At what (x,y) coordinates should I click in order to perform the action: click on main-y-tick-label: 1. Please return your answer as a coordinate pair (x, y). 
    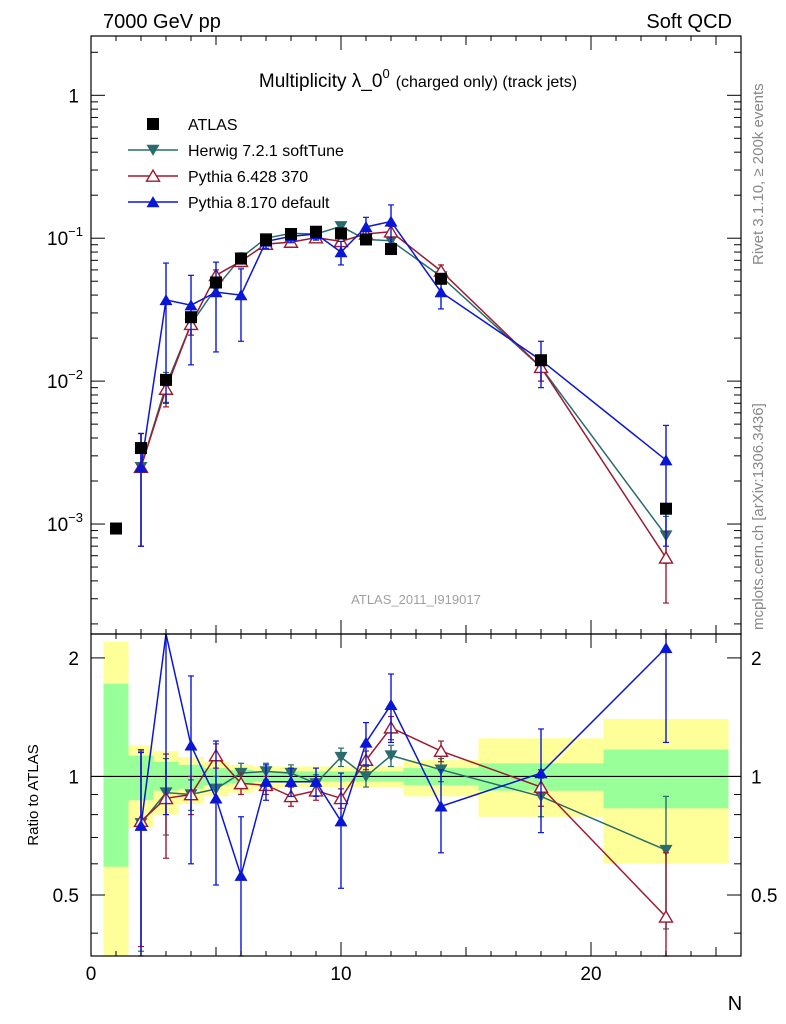
    Looking at the image, I should click on (73, 96).